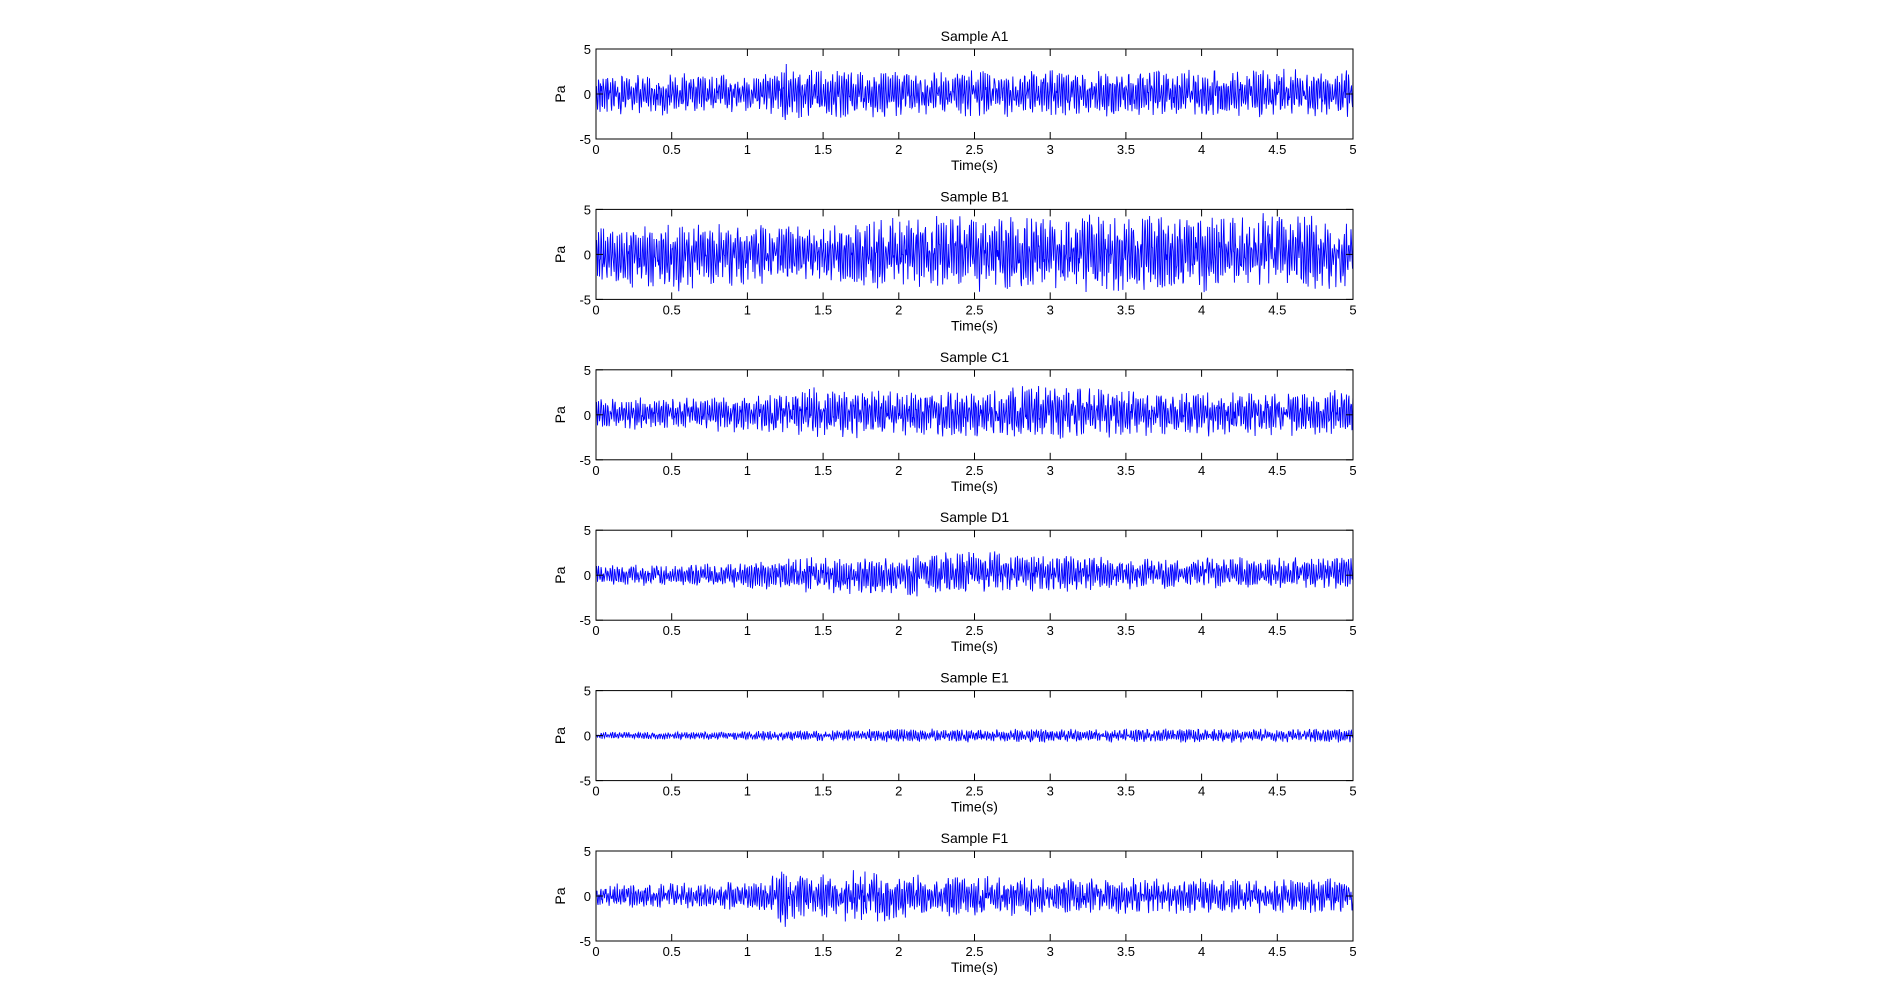 The width and height of the screenshot is (1890, 994). I want to click on subplot-title: Sample D1, so click(974, 517).